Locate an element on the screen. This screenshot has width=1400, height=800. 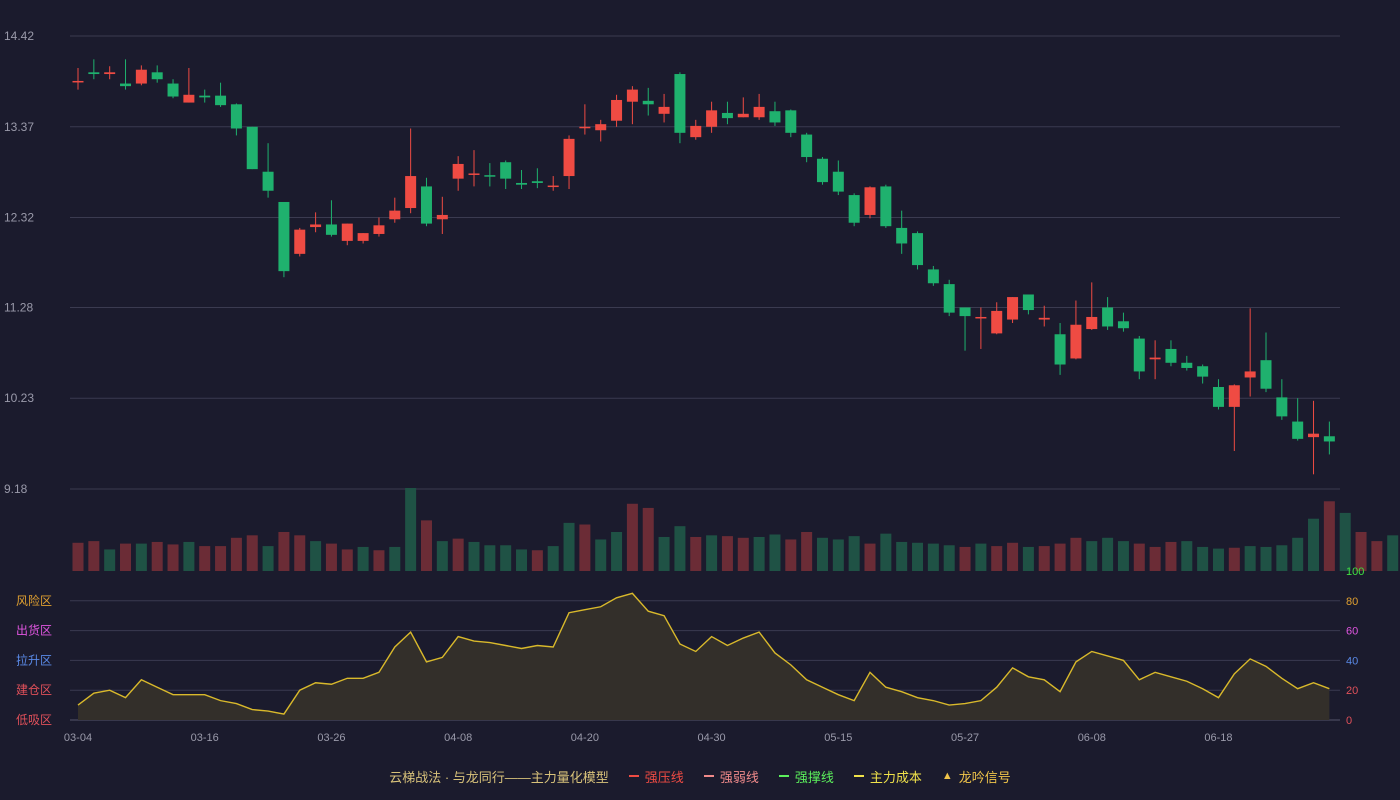
legend-item-resistance: 强压线 is located at coordinates (656, 776).